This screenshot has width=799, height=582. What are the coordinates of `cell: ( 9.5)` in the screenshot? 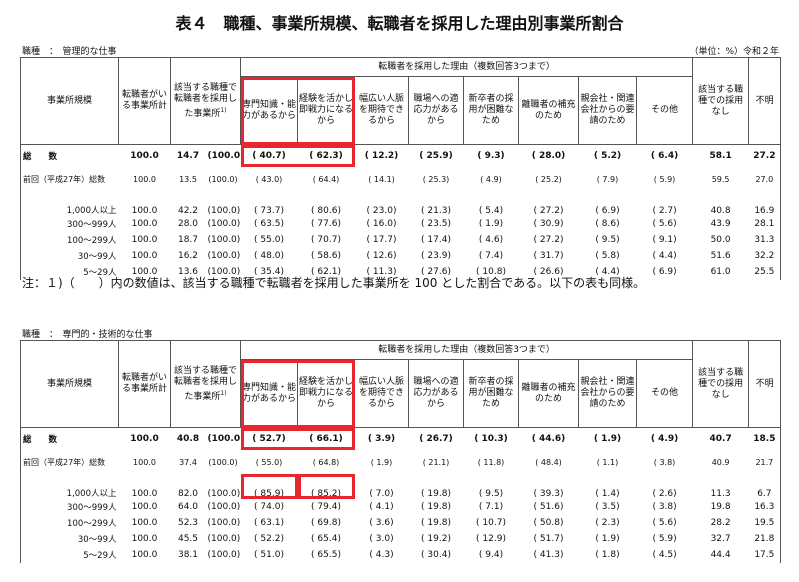 It's located at (607, 240).